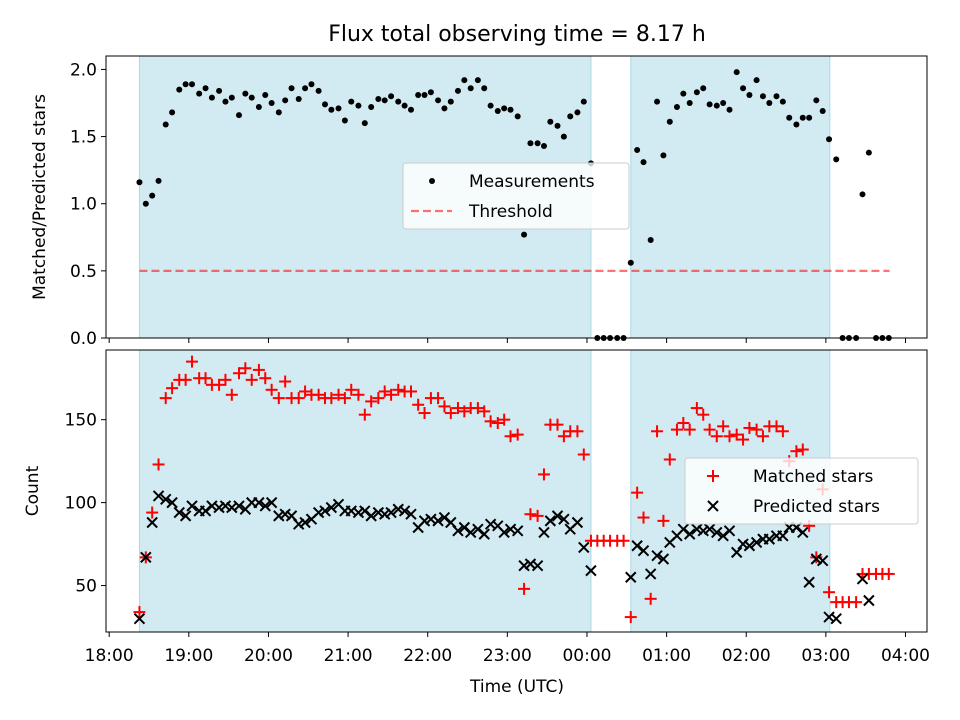 The height and width of the screenshot is (720, 960). I want to click on y-tick-label: 1.5, so click(83, 138).